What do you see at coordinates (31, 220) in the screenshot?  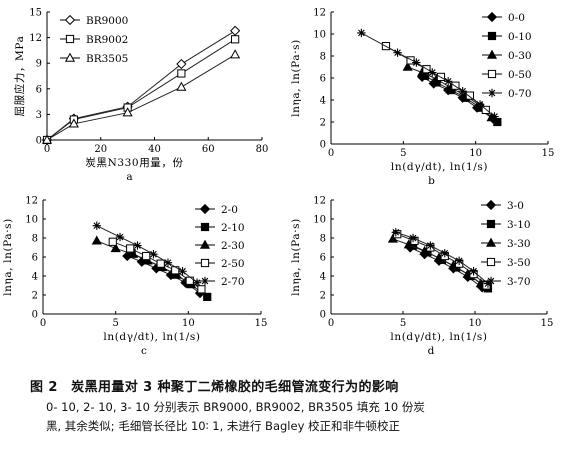 I see `y-tick-label-c: 10` at bounding box center [31, 220].